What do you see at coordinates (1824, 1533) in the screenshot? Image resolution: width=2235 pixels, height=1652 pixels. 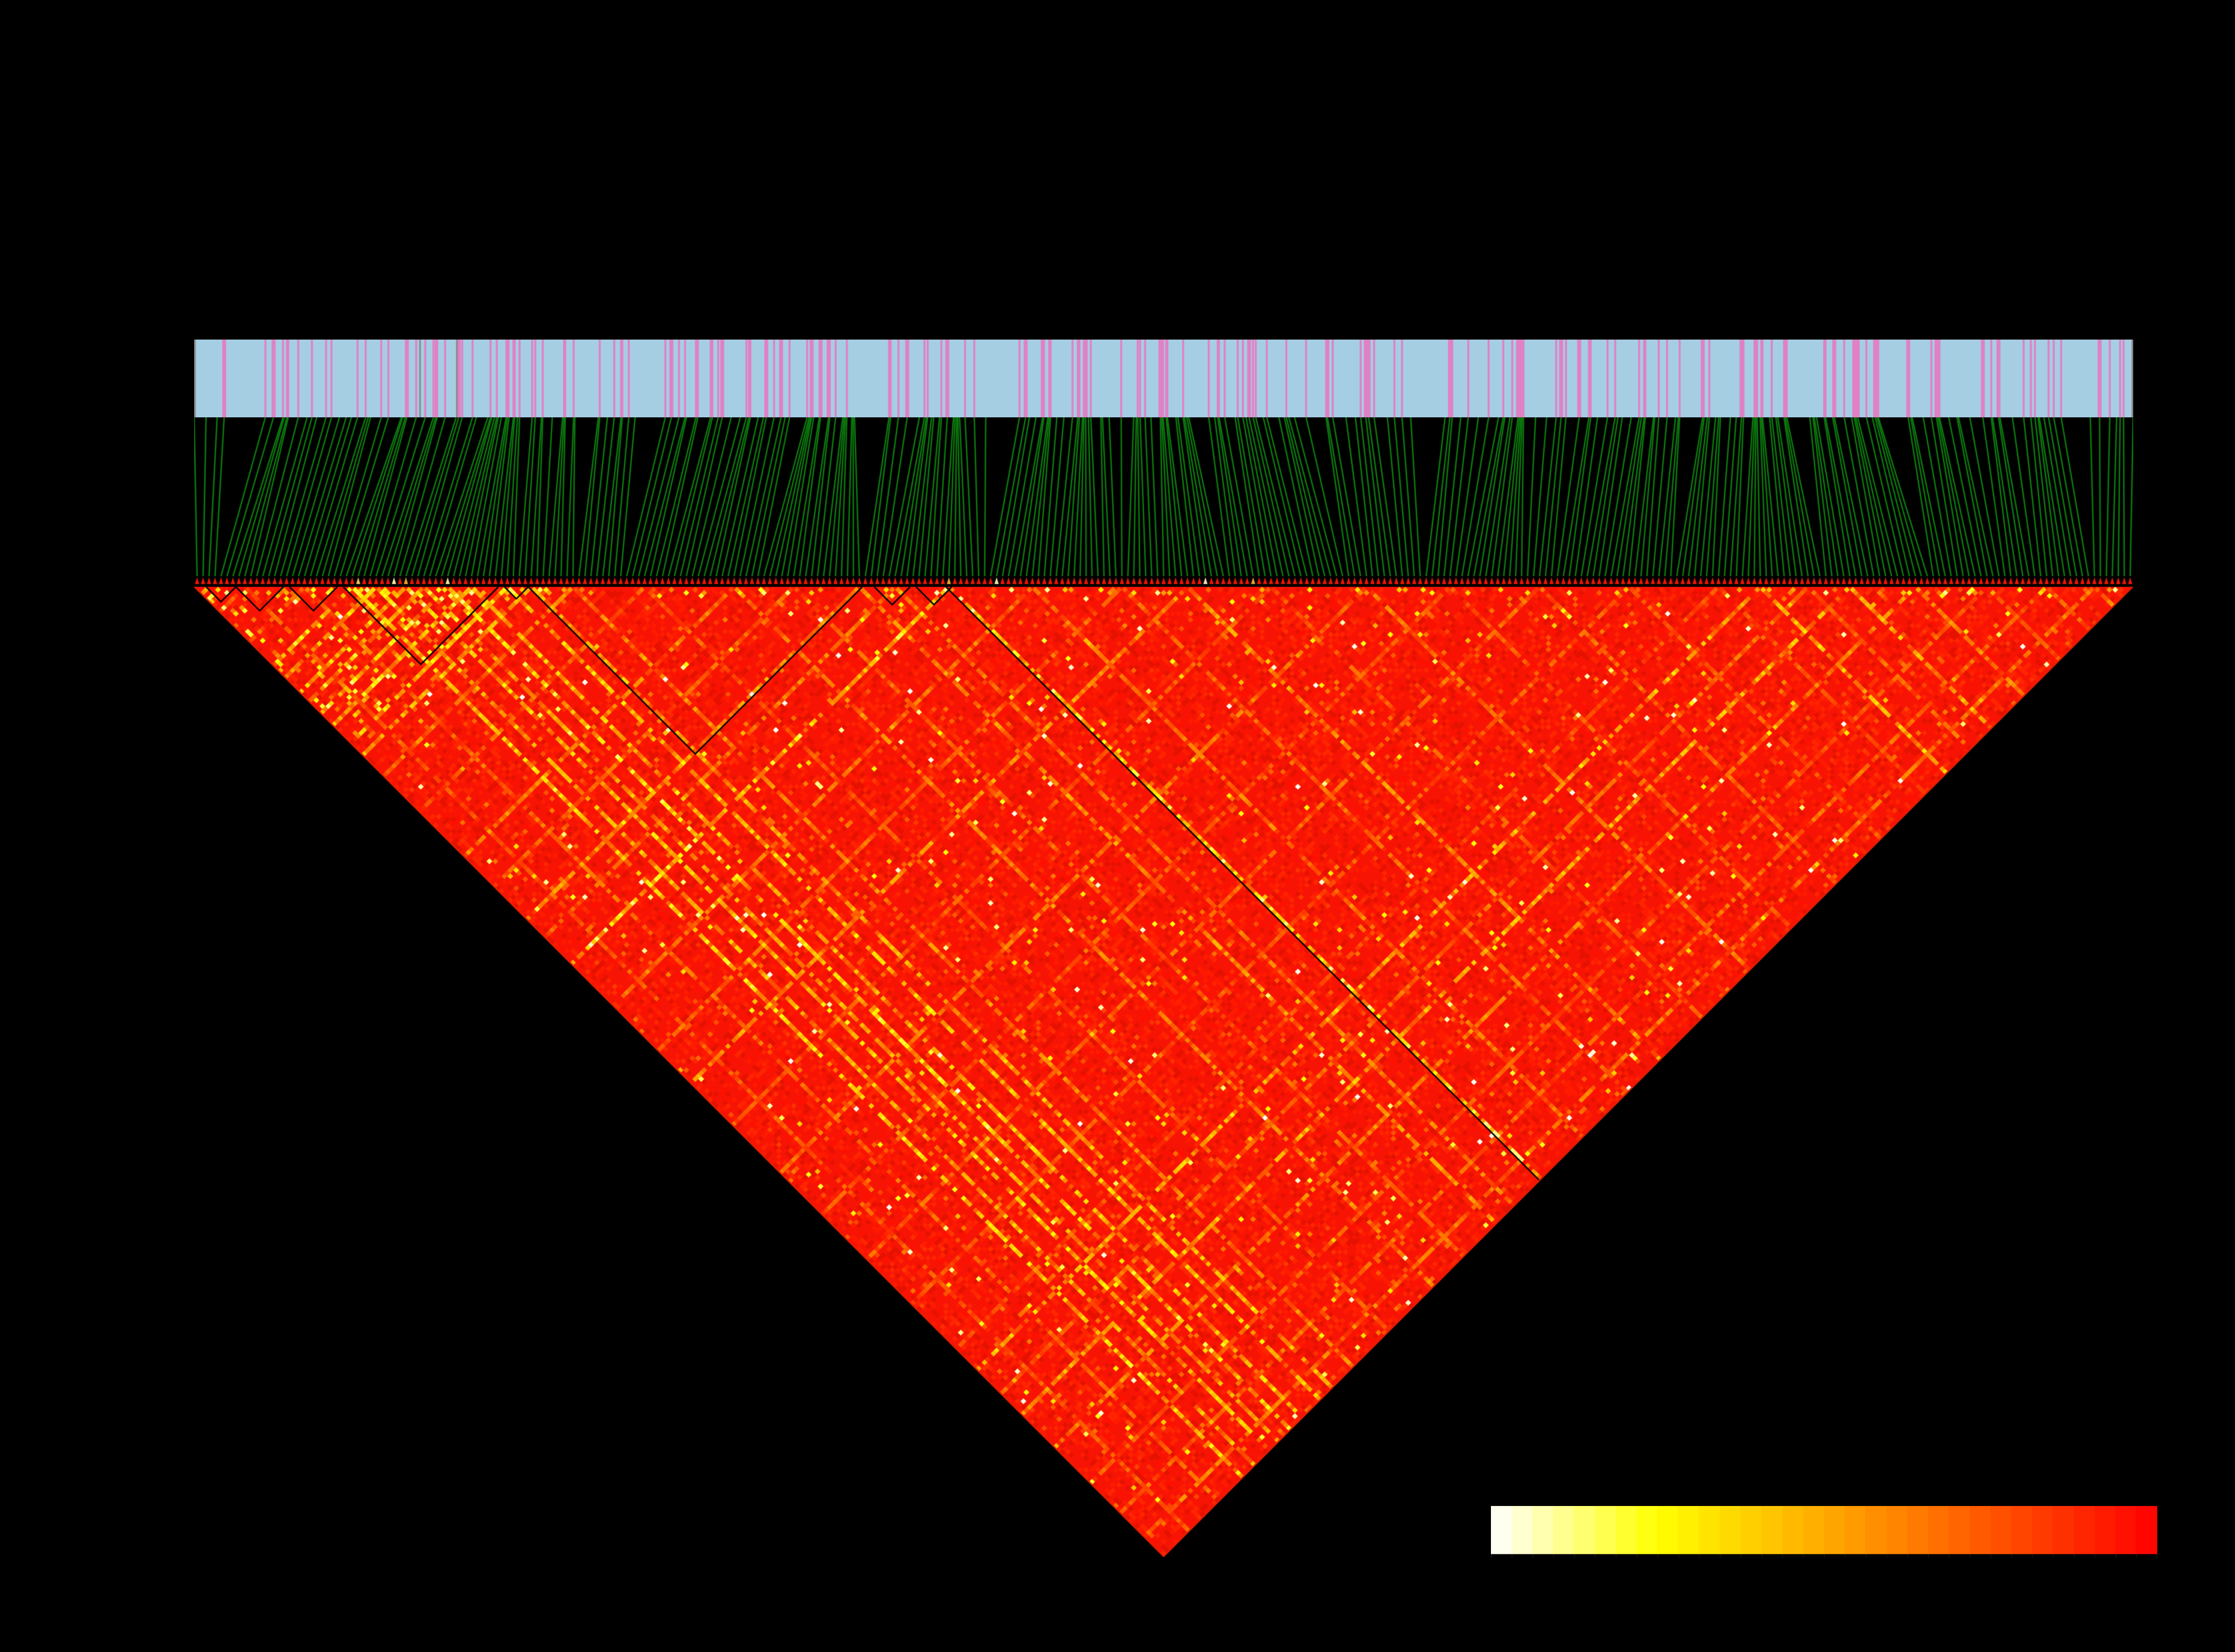 I see `color-scale-legend` at bounding box center [1824, 1533].